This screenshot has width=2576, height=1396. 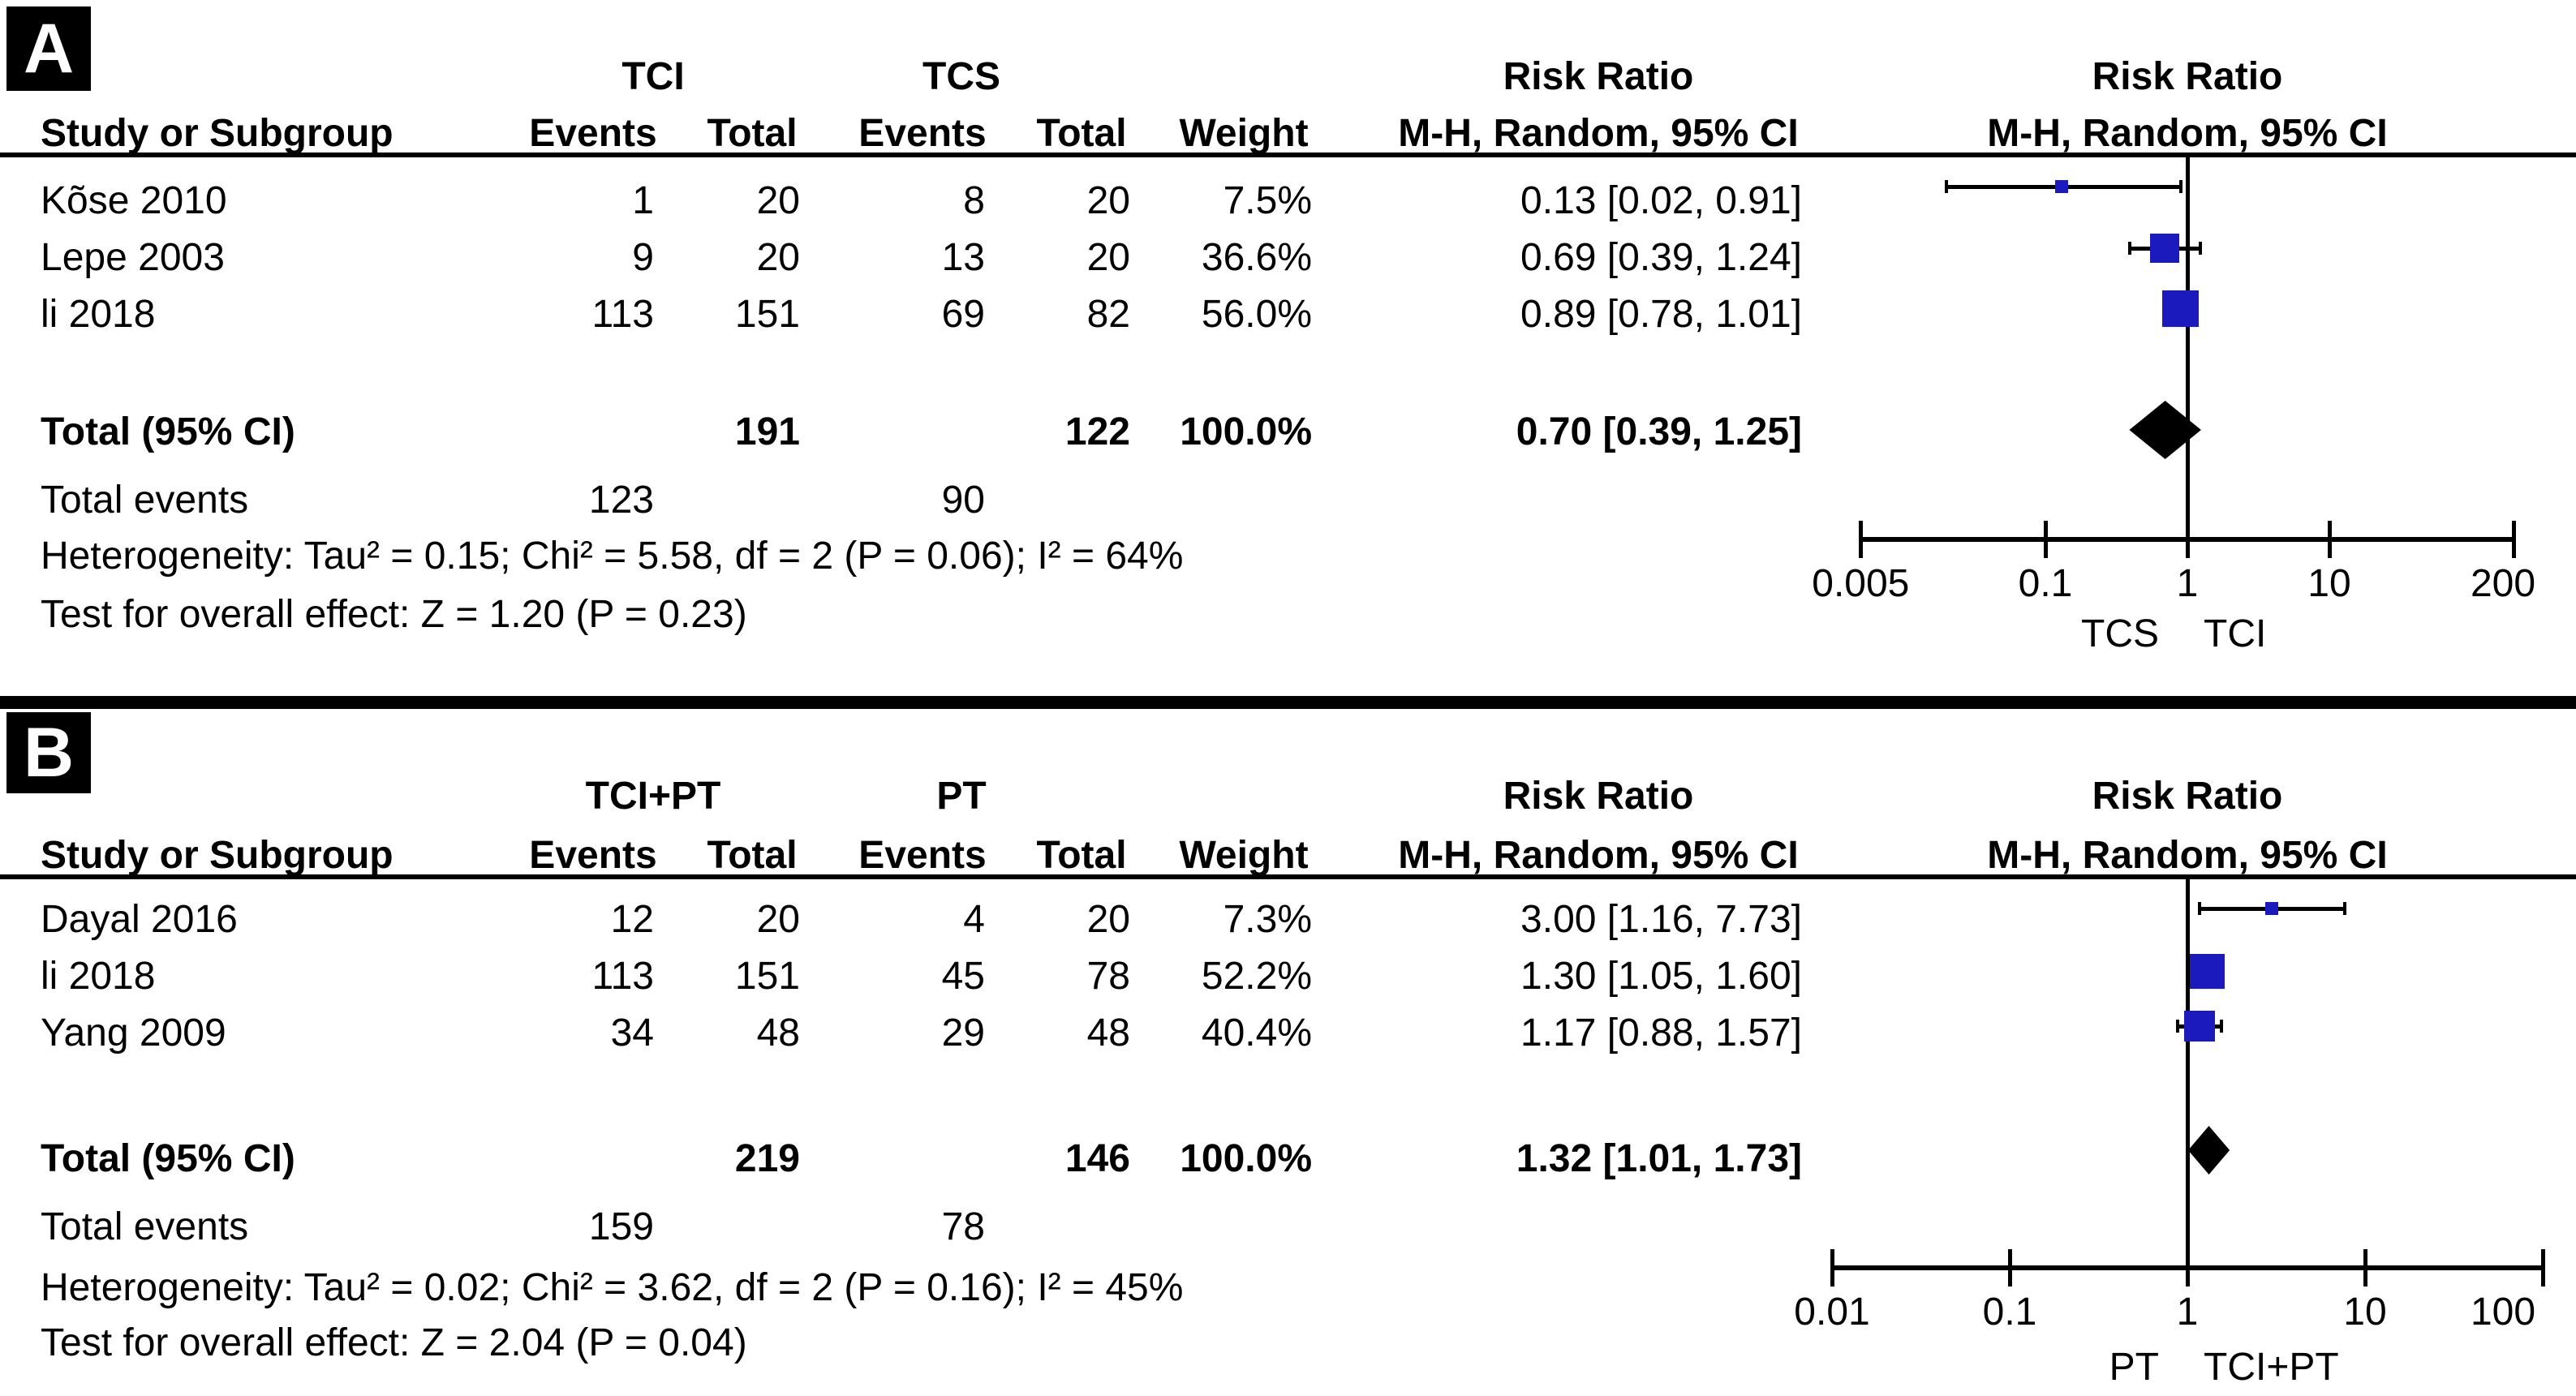 I want to click on weight-value: 52.2%, so click(x=1256, y=976).